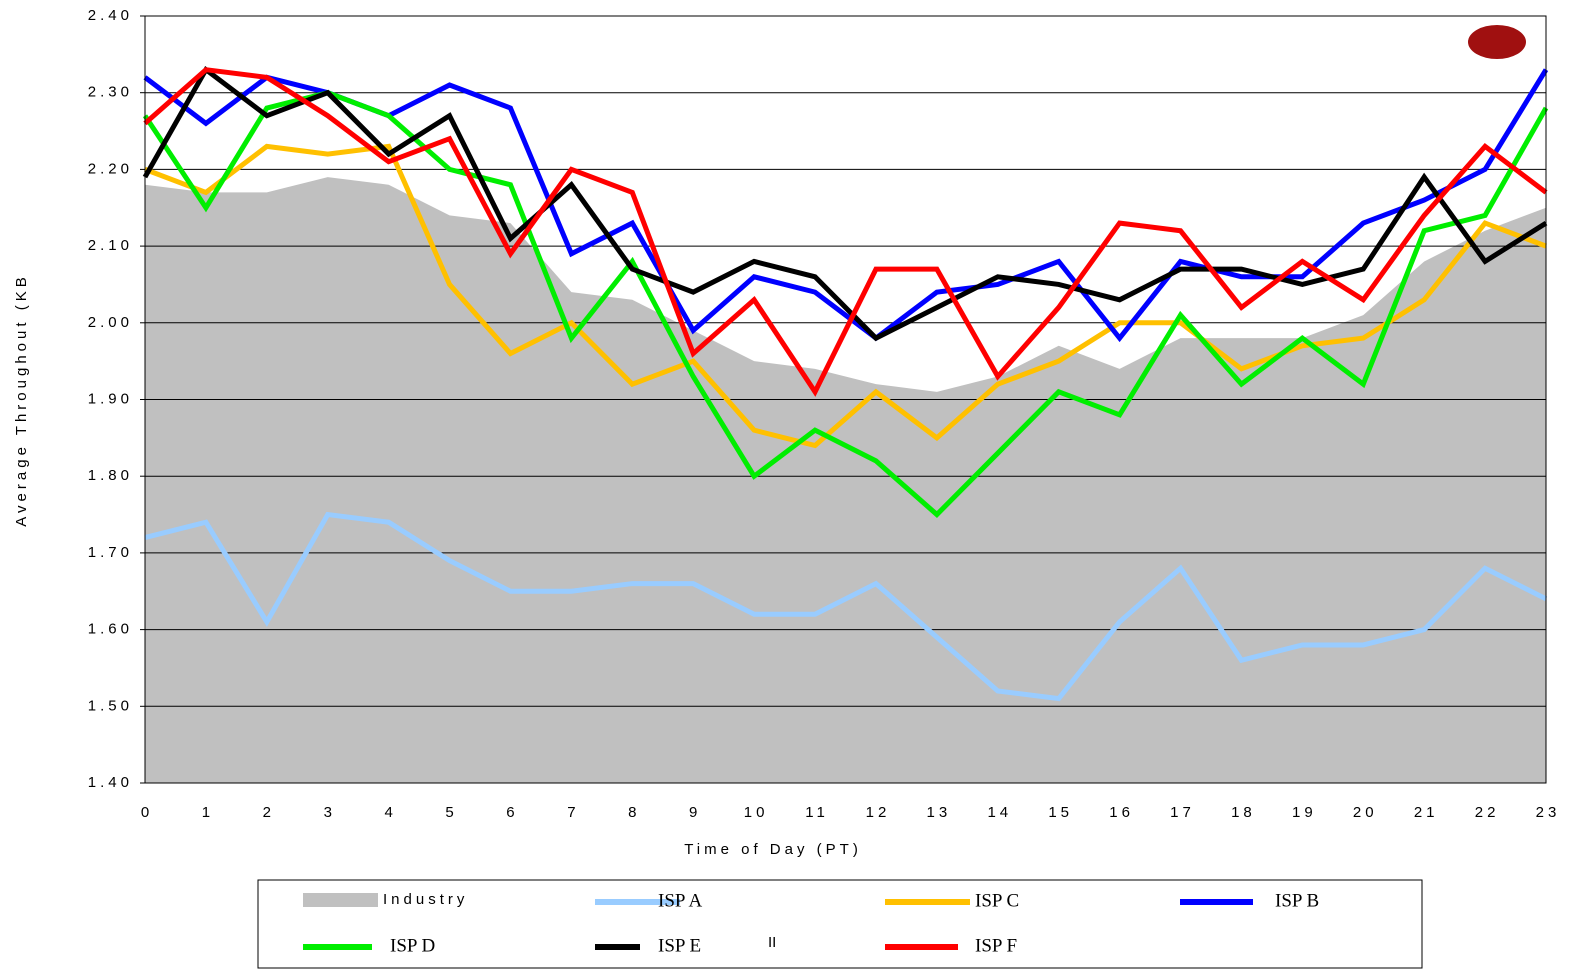 The image size is (1585, 980). Describe the element at coordinates (1497, 42) in the screenshot. I see `logo` at that location.